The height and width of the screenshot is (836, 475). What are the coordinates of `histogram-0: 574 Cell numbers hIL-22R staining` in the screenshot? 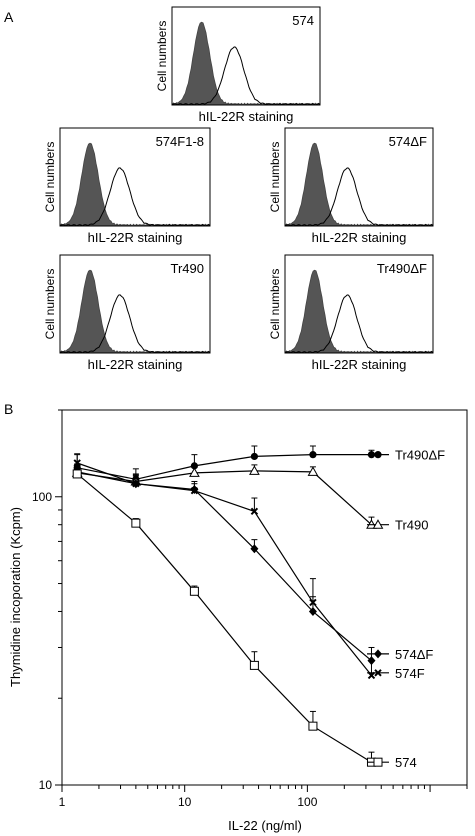 It's located at (238, 65).